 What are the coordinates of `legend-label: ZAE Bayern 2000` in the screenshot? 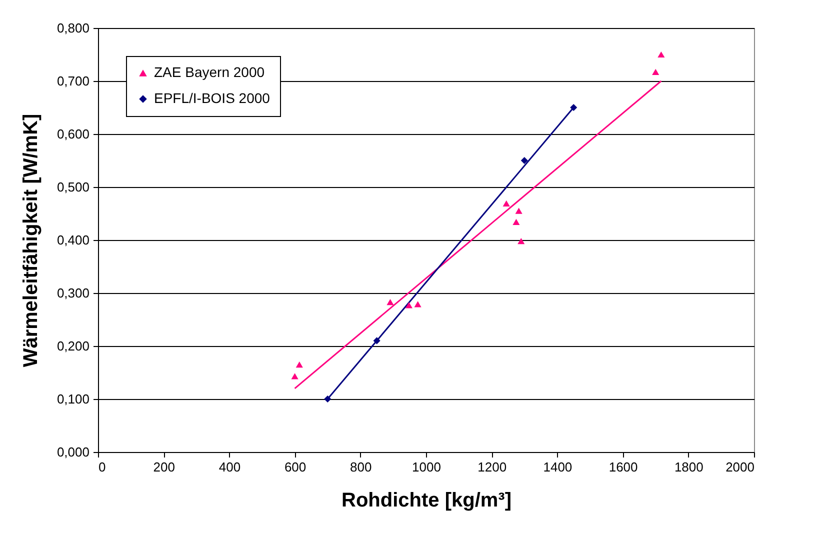 It's located at (209, 72).